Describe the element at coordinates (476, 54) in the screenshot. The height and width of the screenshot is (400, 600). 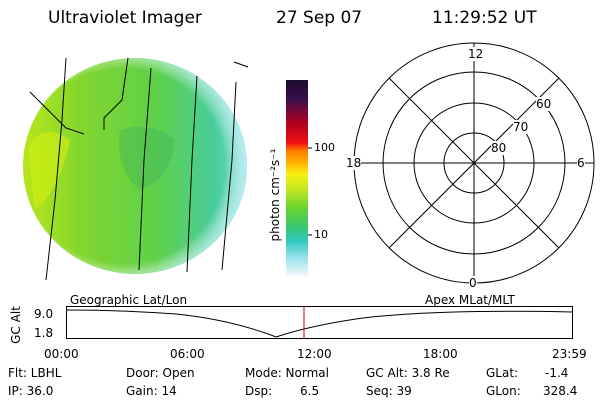
I see `polar-label-12: 12` at that location.